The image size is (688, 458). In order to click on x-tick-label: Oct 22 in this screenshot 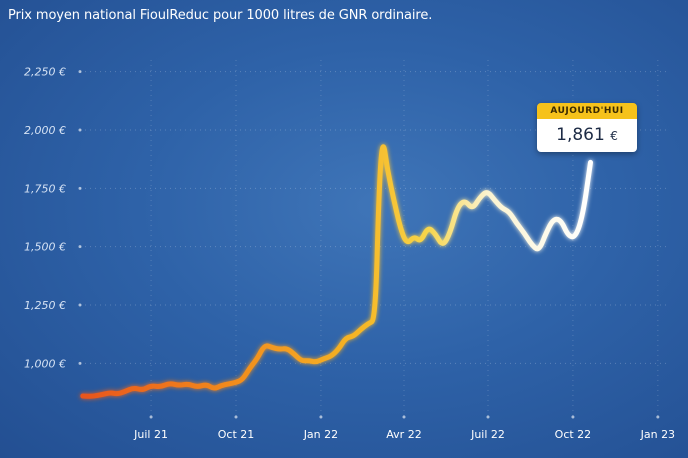, I will do `click(573, 434)`.